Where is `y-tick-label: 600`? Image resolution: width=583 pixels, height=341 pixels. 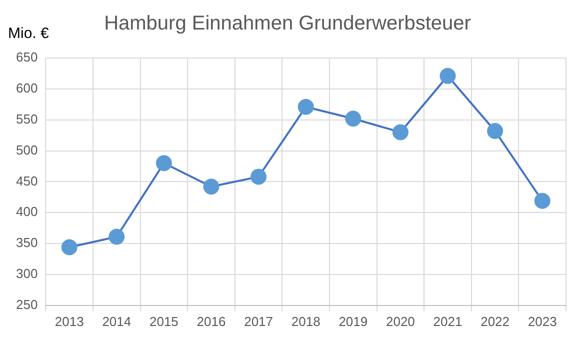
y-tick-label: 600 is located at coordinates (27, 88).